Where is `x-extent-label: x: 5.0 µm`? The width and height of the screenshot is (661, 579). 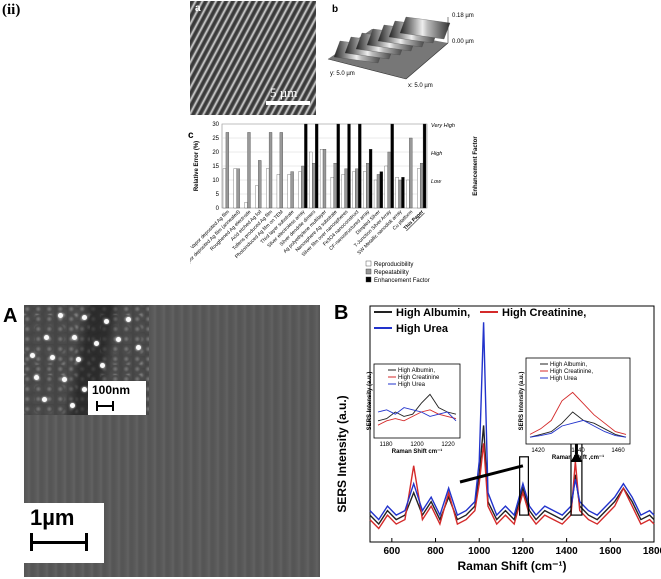
x-extent-label: x: 5.0 µm is located at coordinates (420, 86).